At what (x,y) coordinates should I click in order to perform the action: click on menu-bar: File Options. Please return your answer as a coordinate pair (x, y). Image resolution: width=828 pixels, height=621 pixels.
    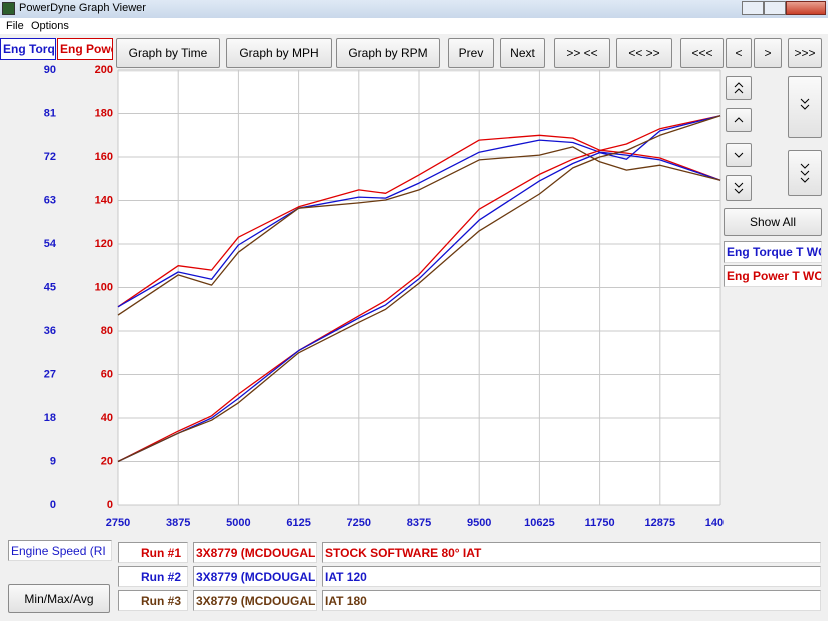
    Looking at the image, I should click on (414, 26).